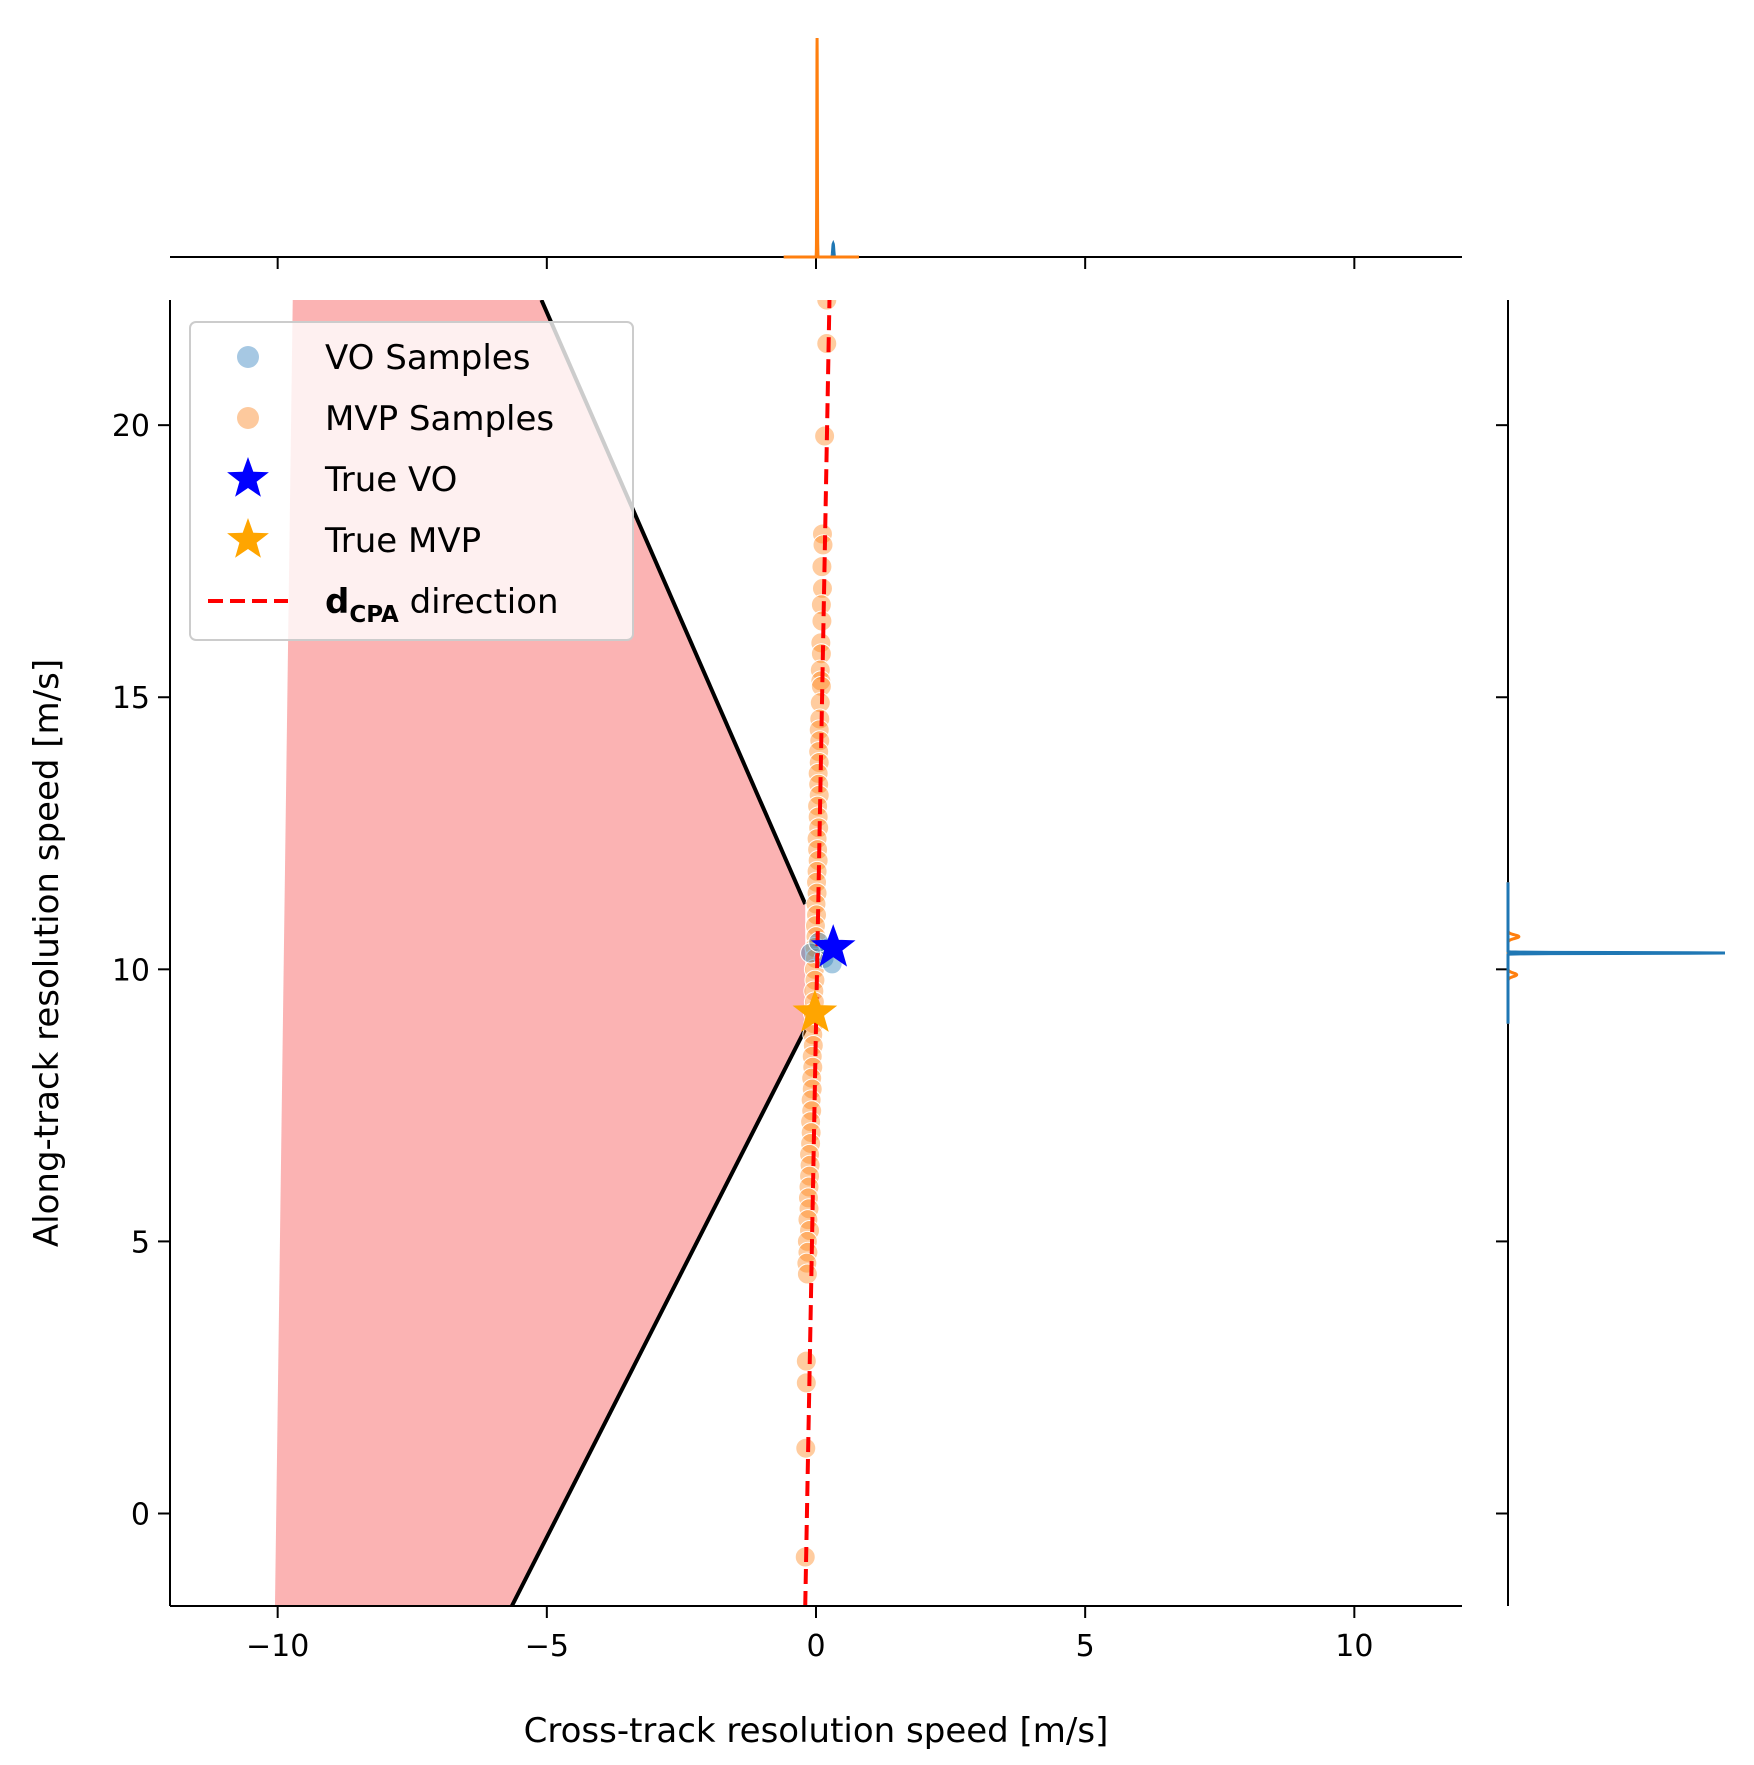 This screenshot has width=1754, height=1765. I want to click on vo-x-density-curve, so click(821, 232).